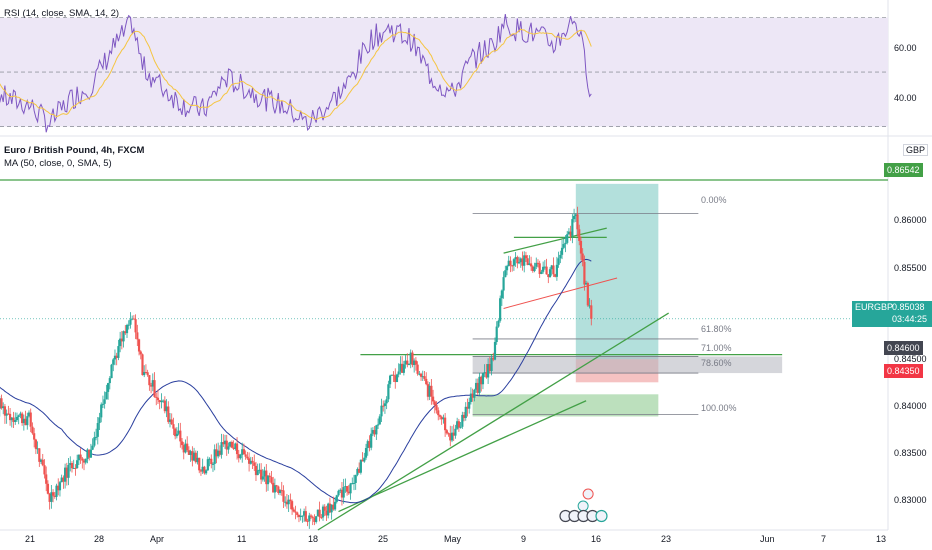 The height and width of the screenshot is (550, 932). What do you see at coordinates (910, 319) in the screenshot?
I see `bar-countdown: 03:44:25` at bounding box center [910, 319].